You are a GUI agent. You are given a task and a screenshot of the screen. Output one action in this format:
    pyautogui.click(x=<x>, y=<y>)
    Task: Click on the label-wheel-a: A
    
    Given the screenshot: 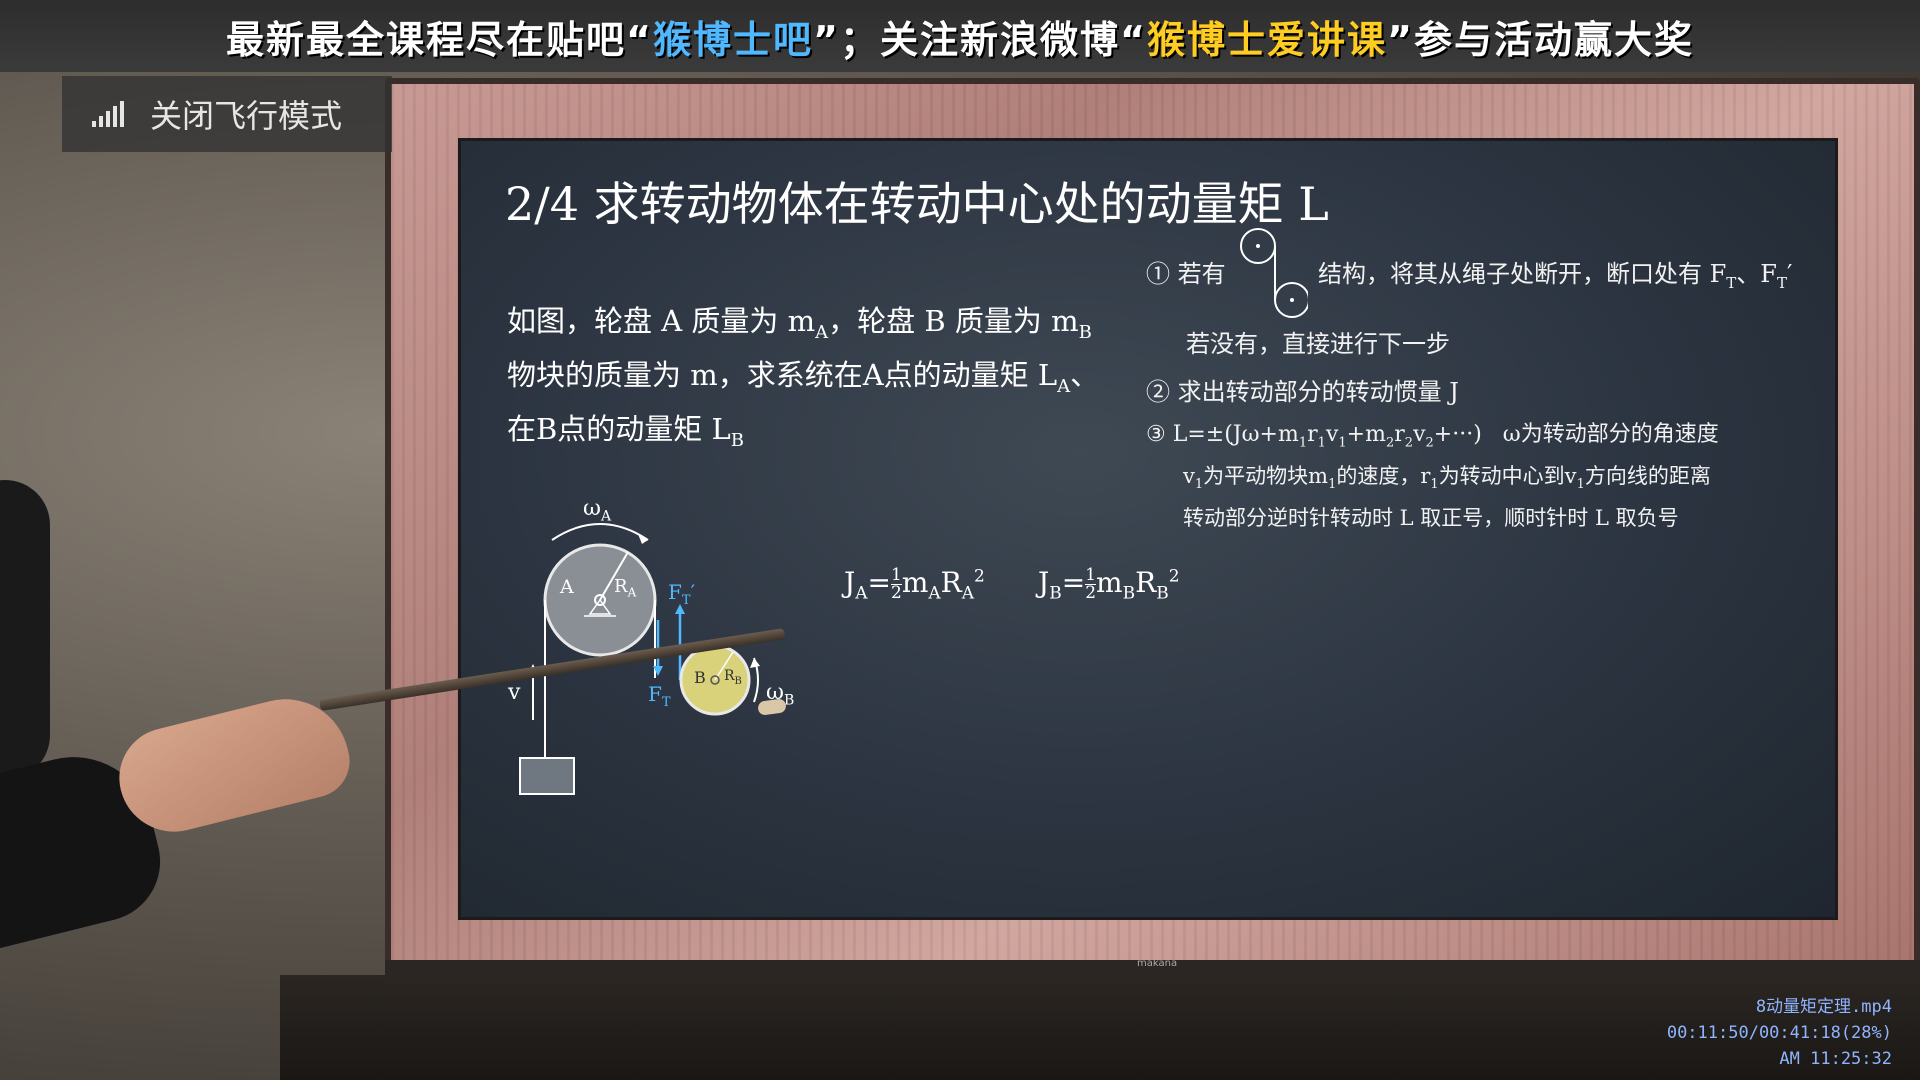 What is the action you would take?
    pyautogui.click(x=567, y=587)
    